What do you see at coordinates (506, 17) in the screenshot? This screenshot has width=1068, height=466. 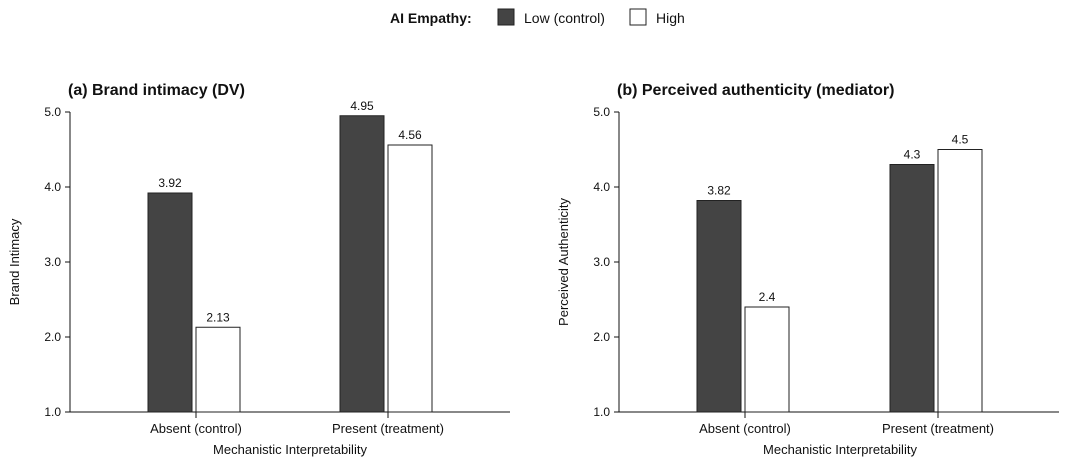 I see `legend-swatch-low` at bounding box center [506, 17].